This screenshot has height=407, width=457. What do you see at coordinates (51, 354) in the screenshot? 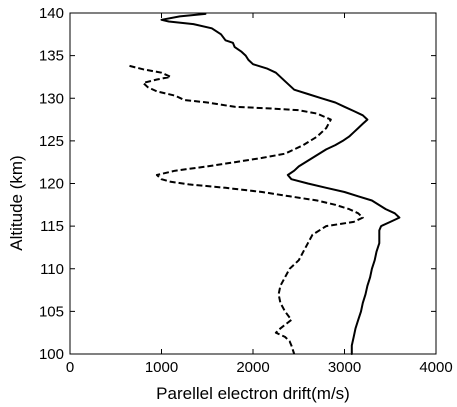
I see `y-tick-label: 100` at bounding box center [51, 354].